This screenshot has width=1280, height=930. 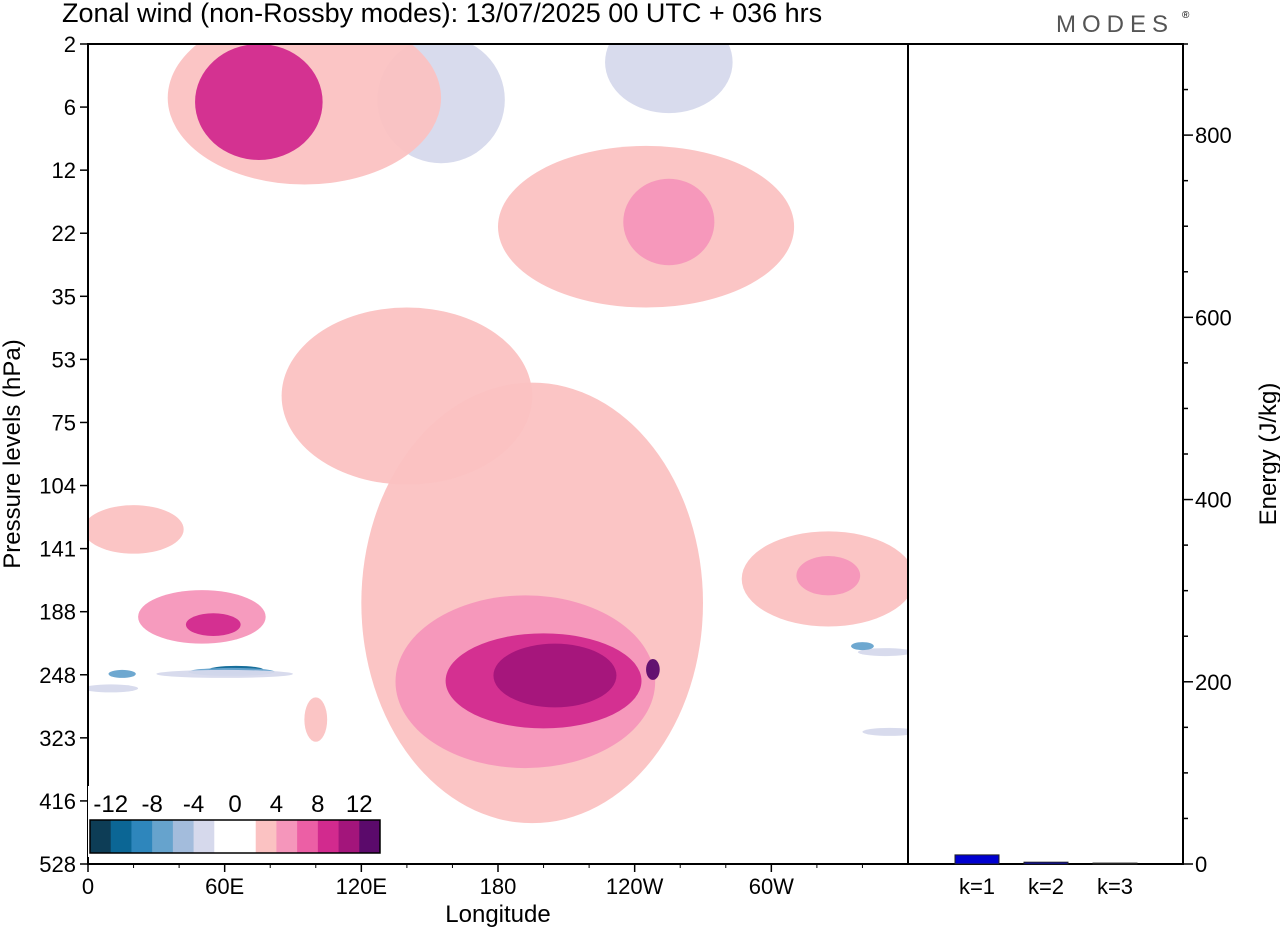 I want to click on colorbar-label: -4, so click(x=193, y=804).